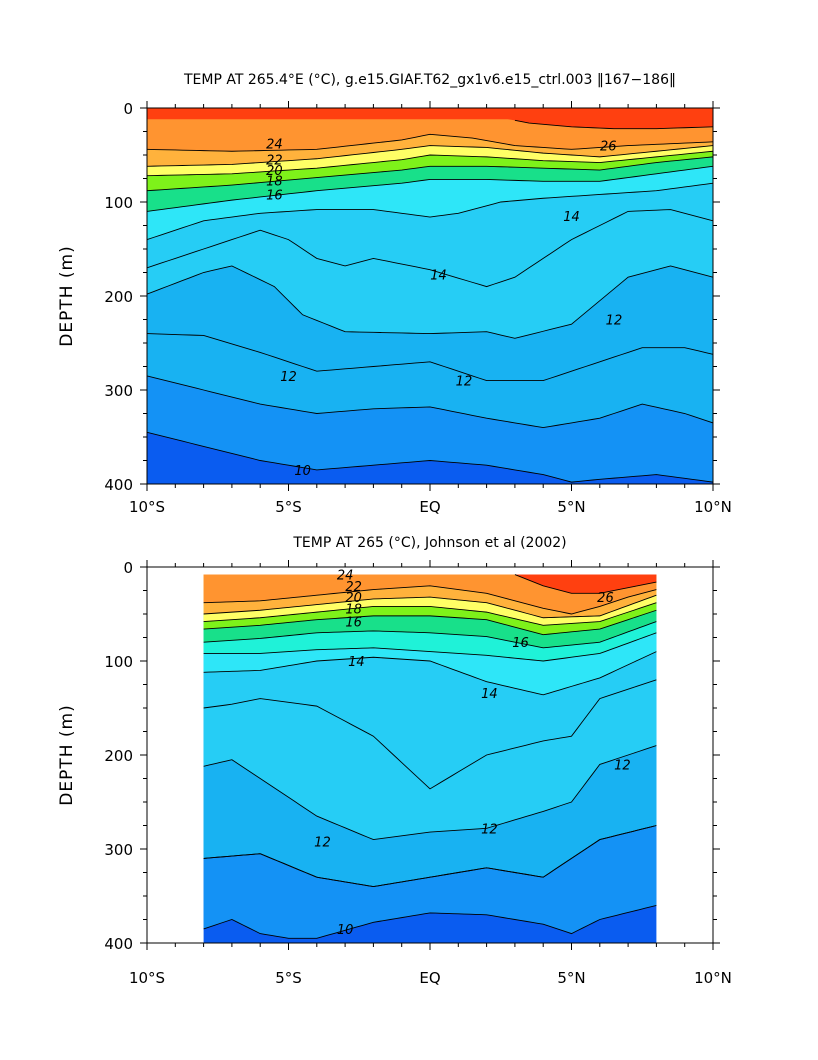 This screenshot has height=1060, width=818. I want to click on chart-title: TEMP AT 265 (°C), Johnson et al (2002), so click(429, 543).